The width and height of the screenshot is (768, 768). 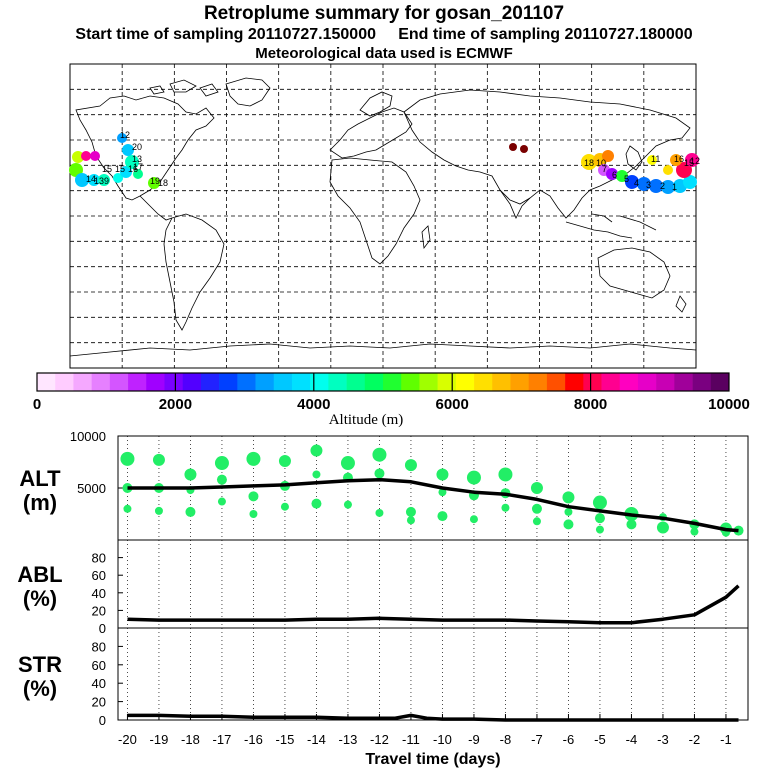 What do you see at coordinates (726, 739) in the screenshot?
I see `x-tick-label: -1` at bounding box center [726, 739].